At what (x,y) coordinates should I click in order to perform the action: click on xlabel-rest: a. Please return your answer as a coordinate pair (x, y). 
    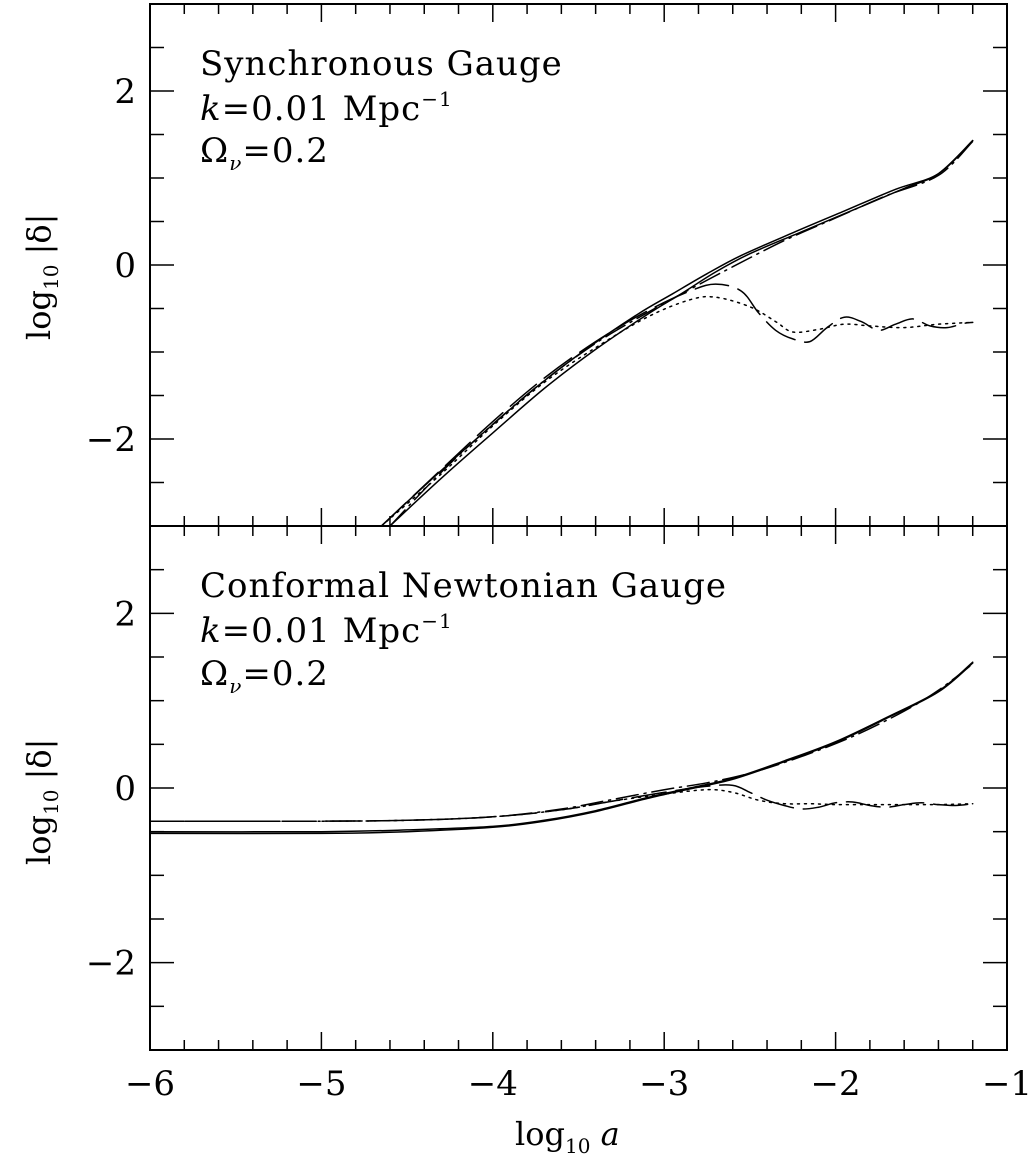
    Looking at the image, I should click on (604, 1134).